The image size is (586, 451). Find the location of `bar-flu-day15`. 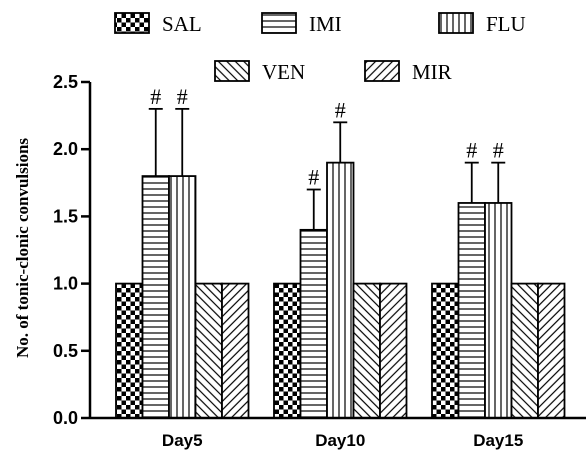

bar-flu-day15 is located at coordinates (498, 310).